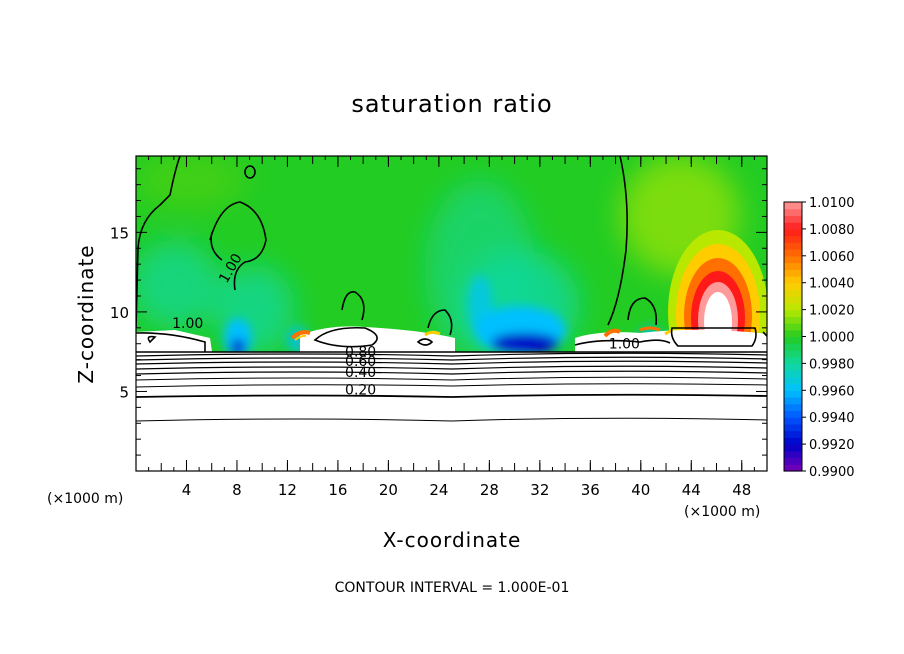 This screenshot has height=654, width=904. I want to click on x-tick-label: 40, so click(640, 490).